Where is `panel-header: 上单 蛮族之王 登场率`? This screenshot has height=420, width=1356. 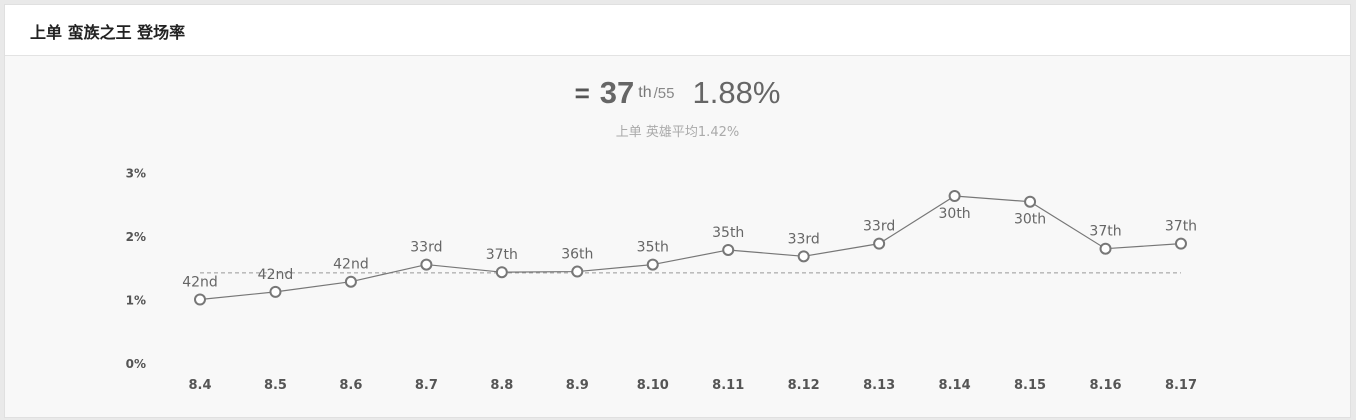 panel-header: 上单 蛮族之王 登场率 is located at coordinates (677, 30).